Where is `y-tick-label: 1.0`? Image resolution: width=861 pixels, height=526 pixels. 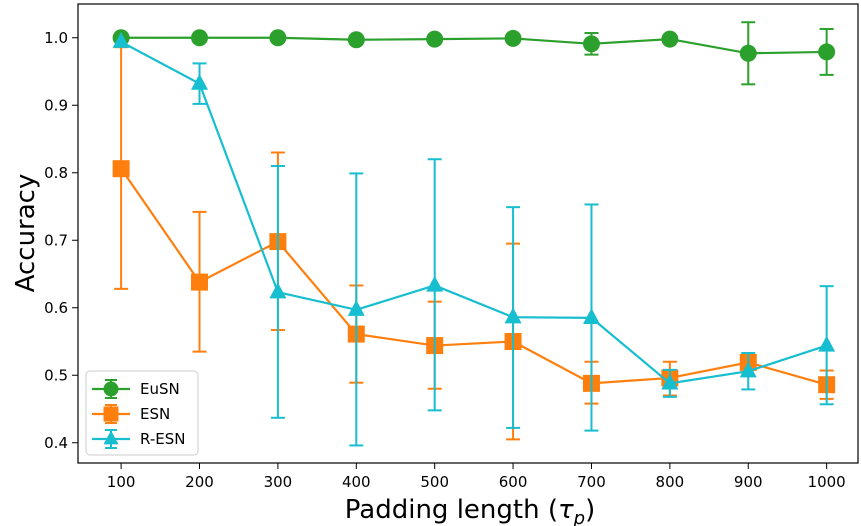 y-tick-label: 1.0 is located at coordinates (56, 38).